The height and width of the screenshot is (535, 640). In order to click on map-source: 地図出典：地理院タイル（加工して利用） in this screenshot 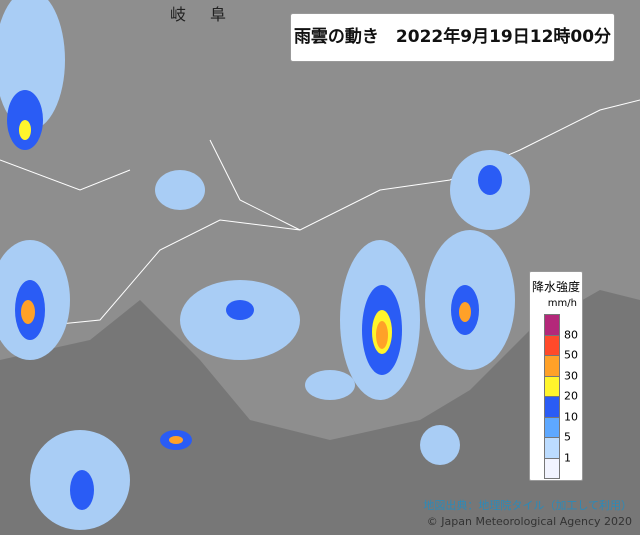, I will do `click(527, 505)`.